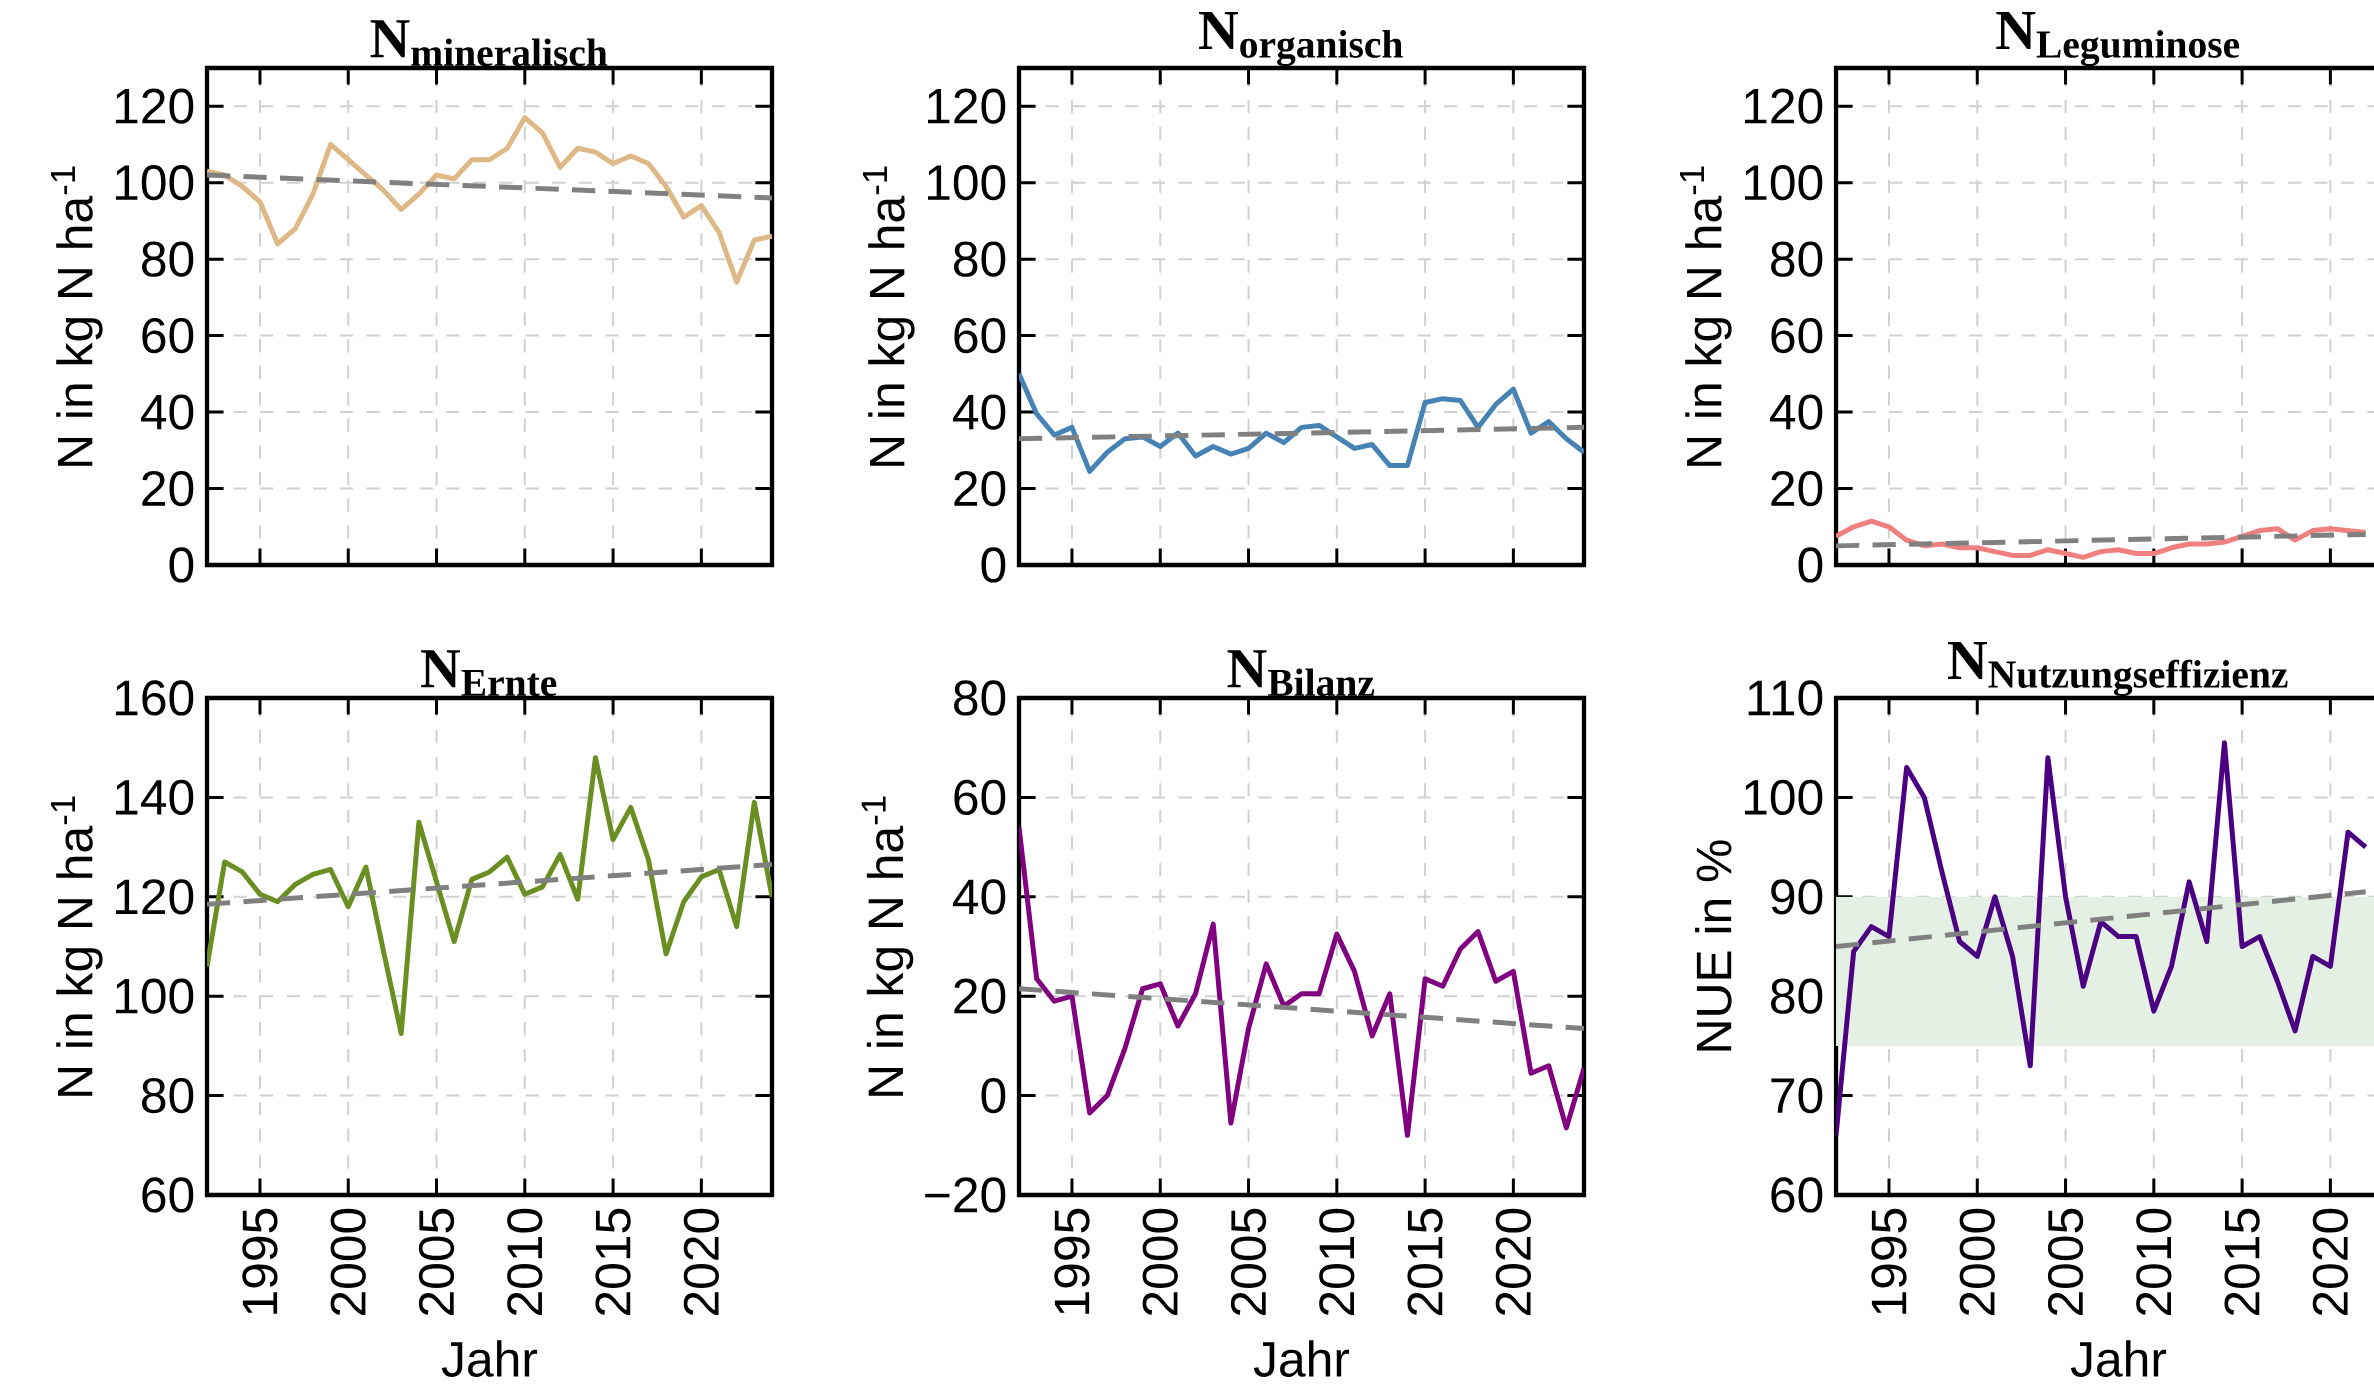  What do you see at coordinates (154, 797) in the screenshot?
I see `y-tick-label: 140` at bounding box center [154, 797].